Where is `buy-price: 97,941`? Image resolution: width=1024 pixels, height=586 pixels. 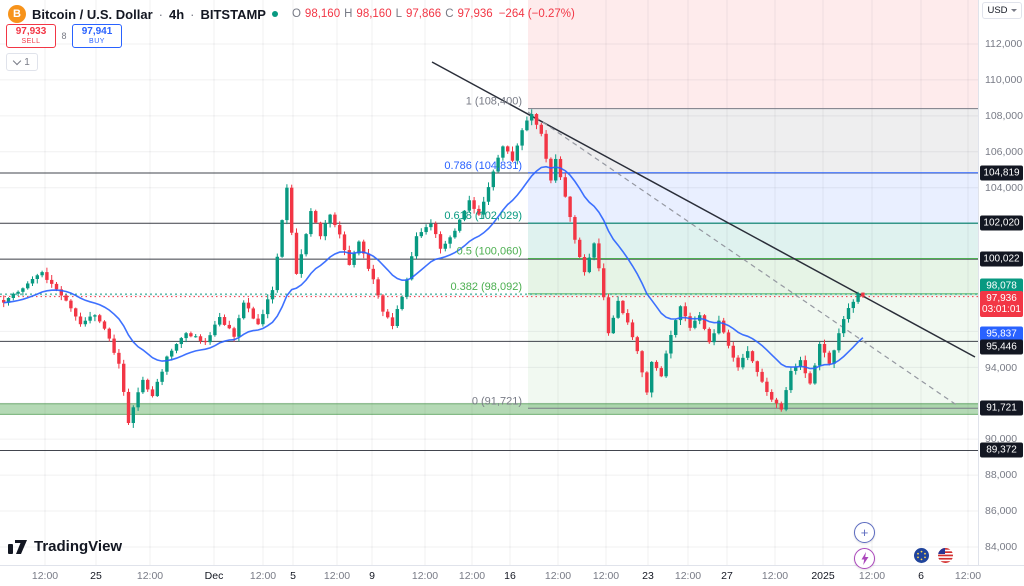
buy-price: 97,941 is located at coordinates (97, 31).